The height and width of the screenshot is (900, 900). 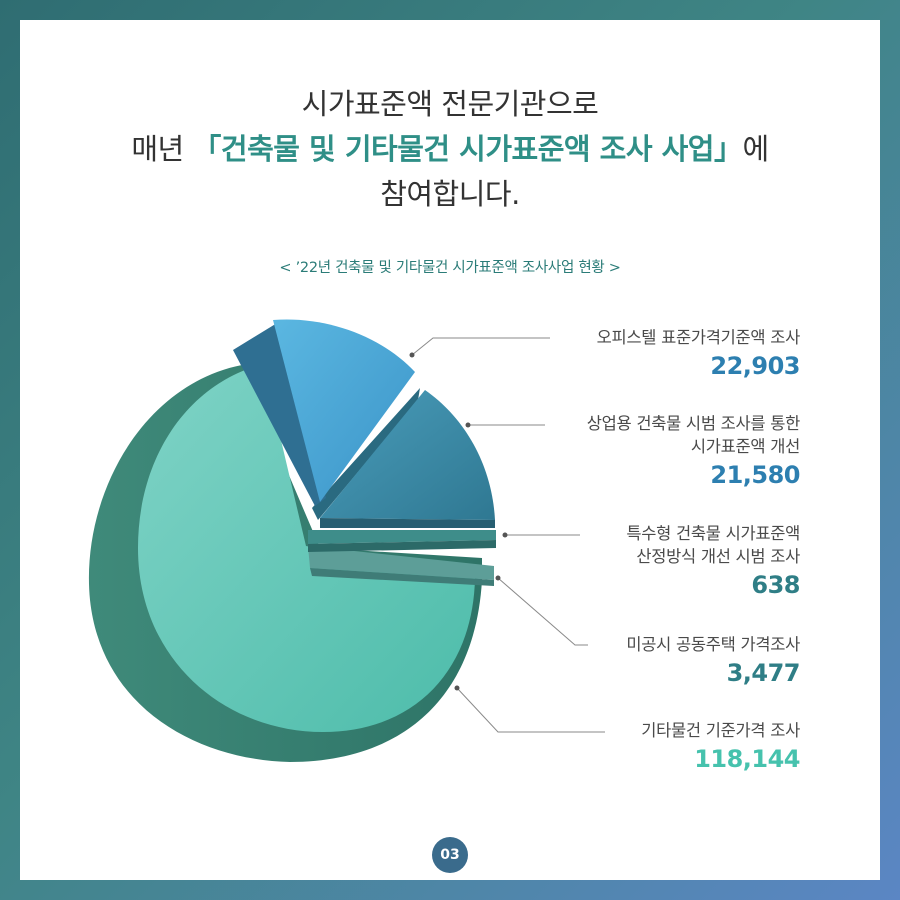 I want to click on headline-line-2: 매년 「건축물 및 기타물건 시가표준액 조사 사업」에, so click(x=450, y=149).